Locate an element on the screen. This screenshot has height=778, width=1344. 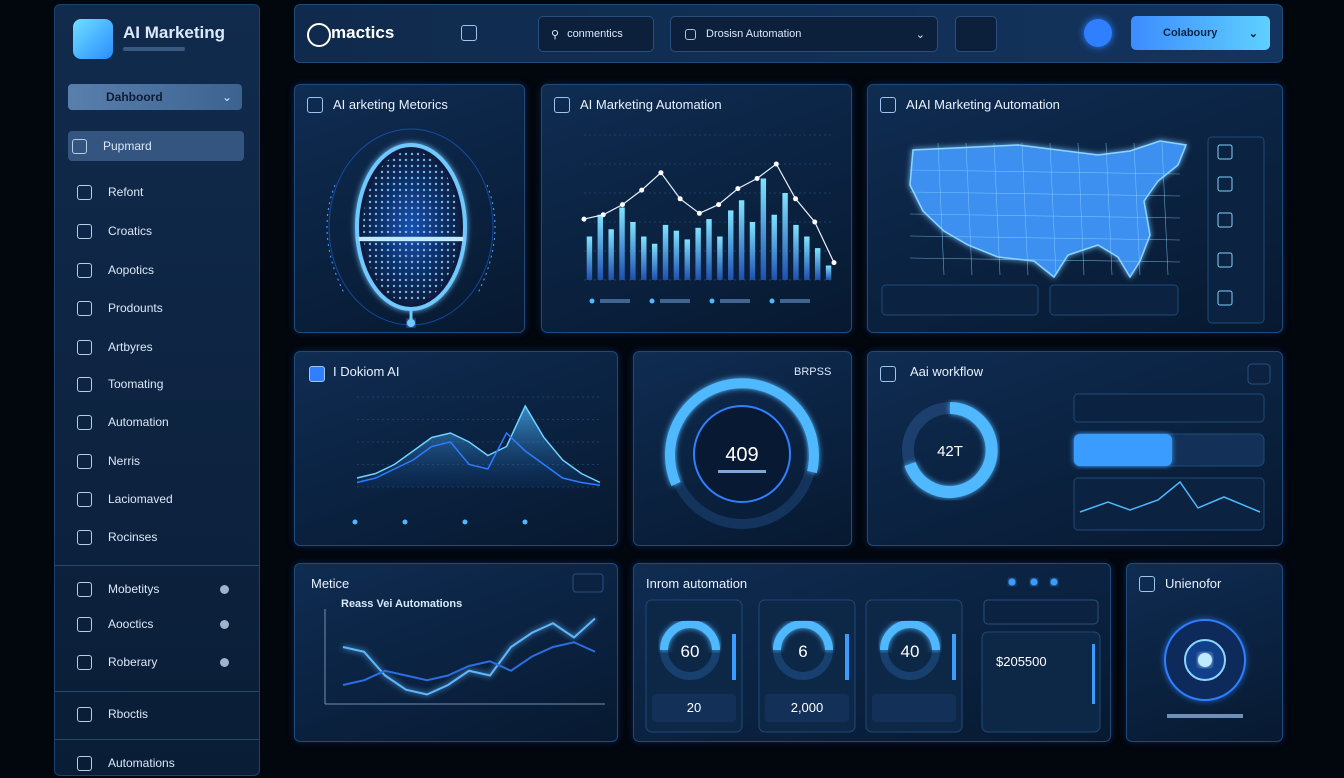
map-panel: AIAI Marketing Automation is located at coordinates (1075, 208).